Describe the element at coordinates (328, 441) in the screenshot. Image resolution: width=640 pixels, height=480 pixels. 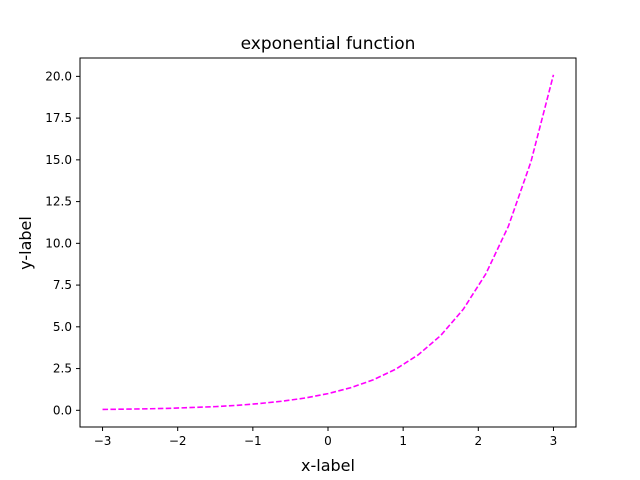
I see `x-tick-label: 0` at that location.